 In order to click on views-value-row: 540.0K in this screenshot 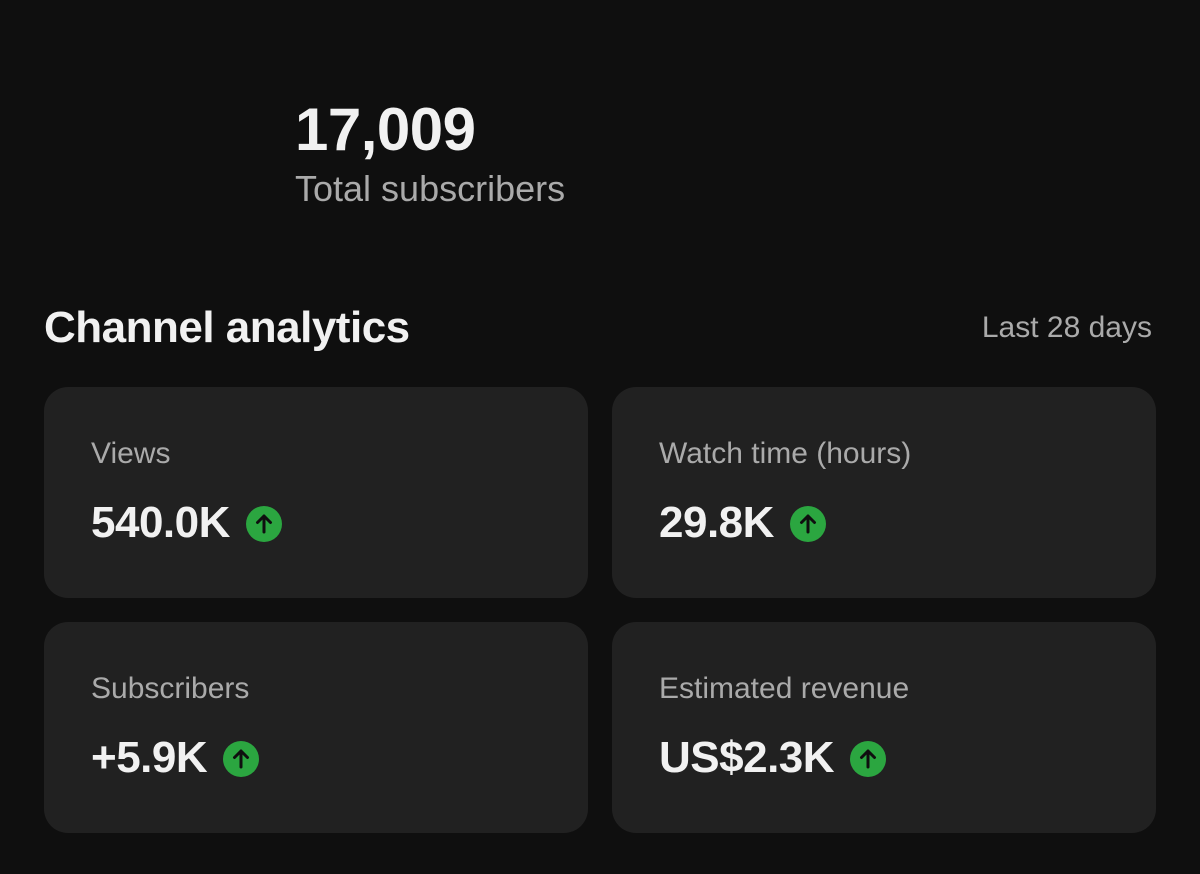, I will do `click(186, 523)`.